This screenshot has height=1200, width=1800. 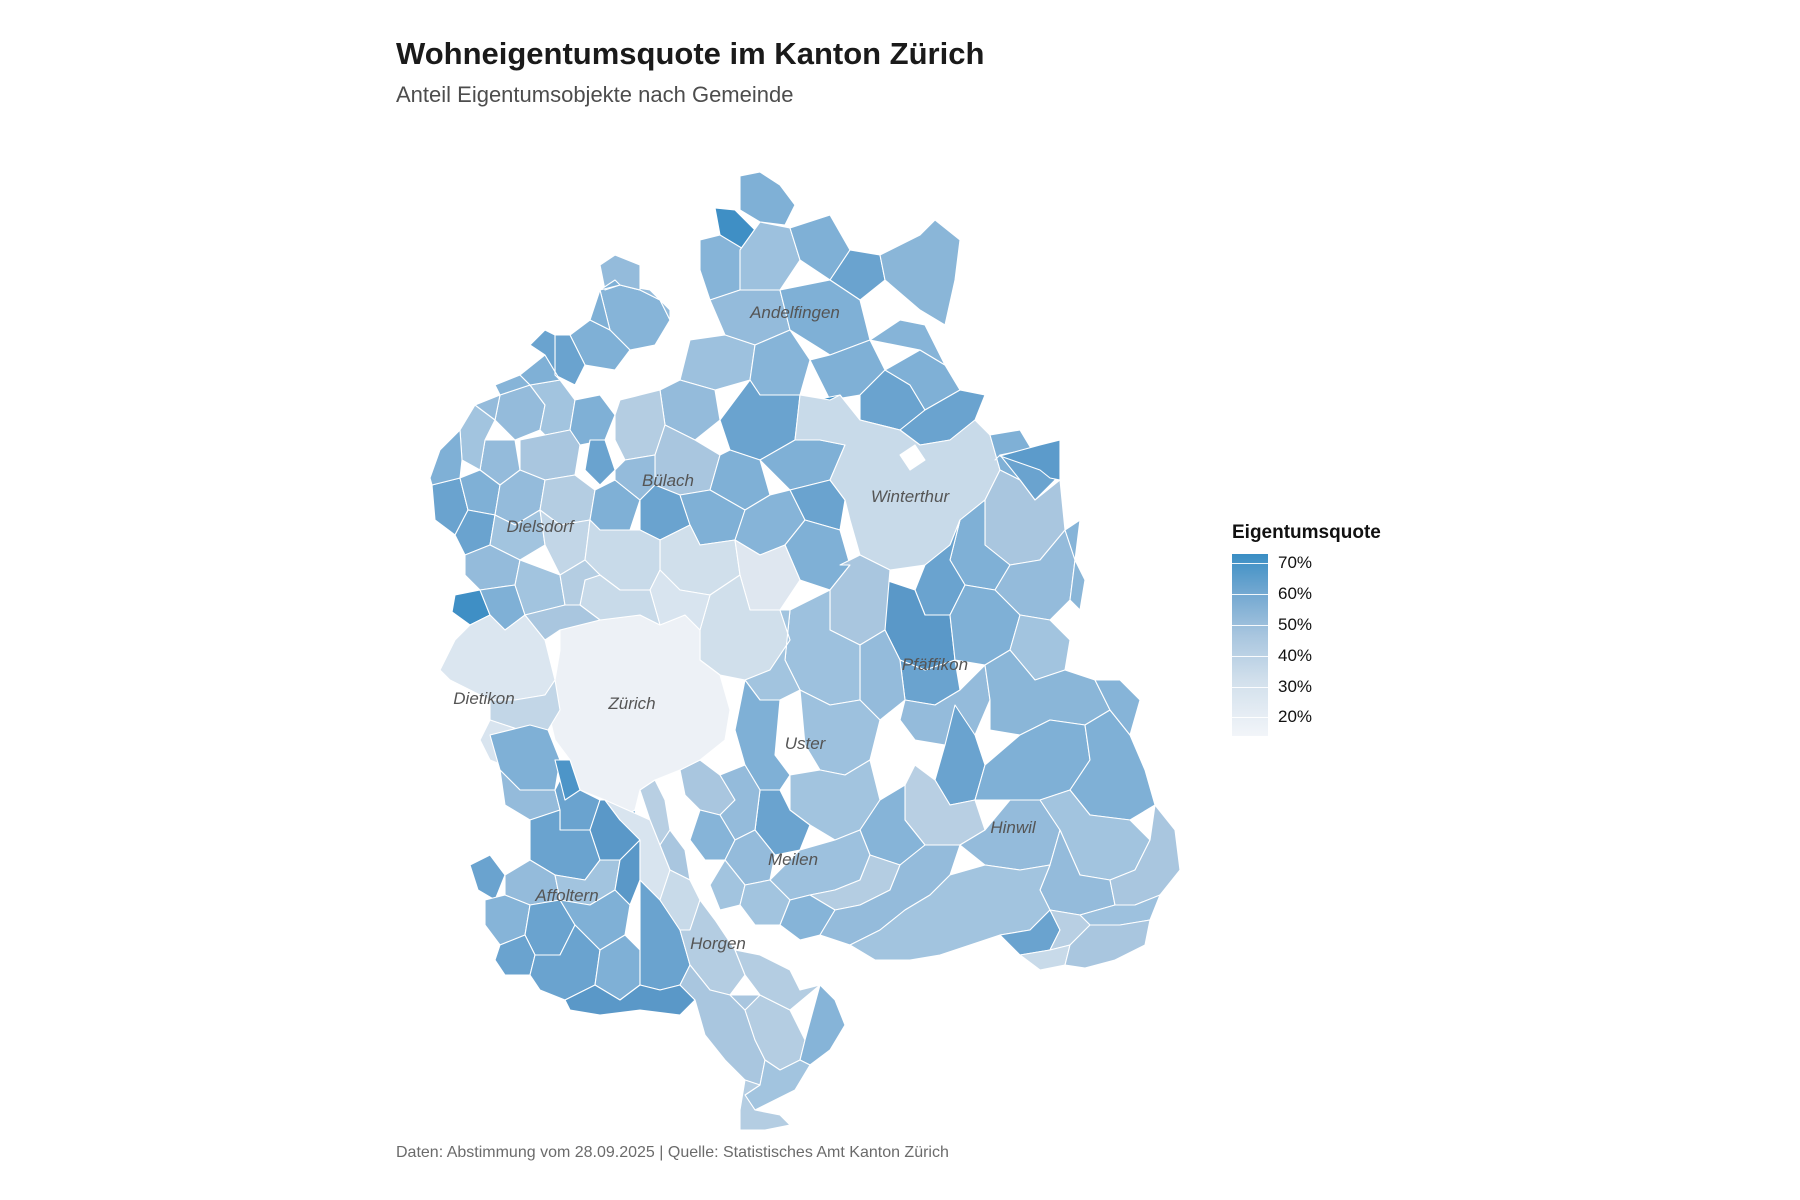 I want to click on district-label: Hinwil, so click(x=1013, y=827).